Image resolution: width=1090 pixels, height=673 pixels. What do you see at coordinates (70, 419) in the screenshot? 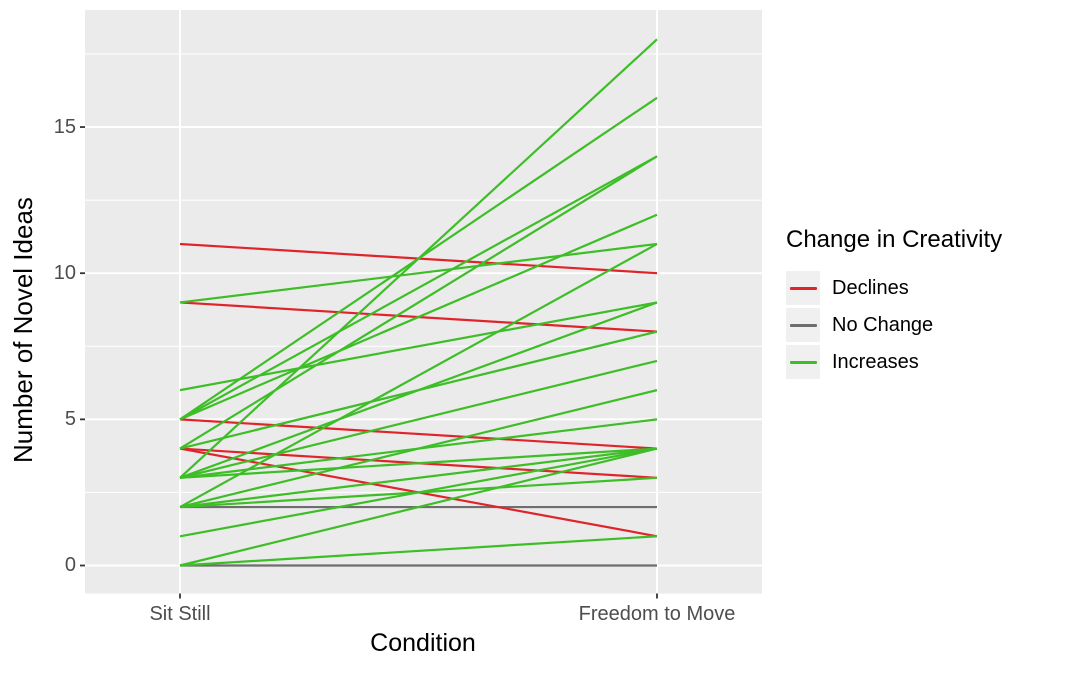
I see `y-tick-label-5: 5` at bounding box center [70, 419].